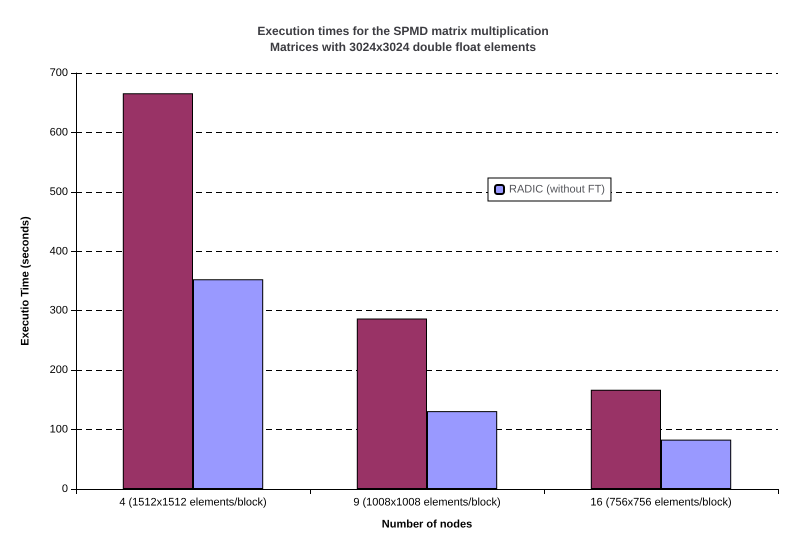 Image resolution: width=806 pixels, height=545 pixels. I want to click on x-axis-title: Number of nodes, so click(427, 524).